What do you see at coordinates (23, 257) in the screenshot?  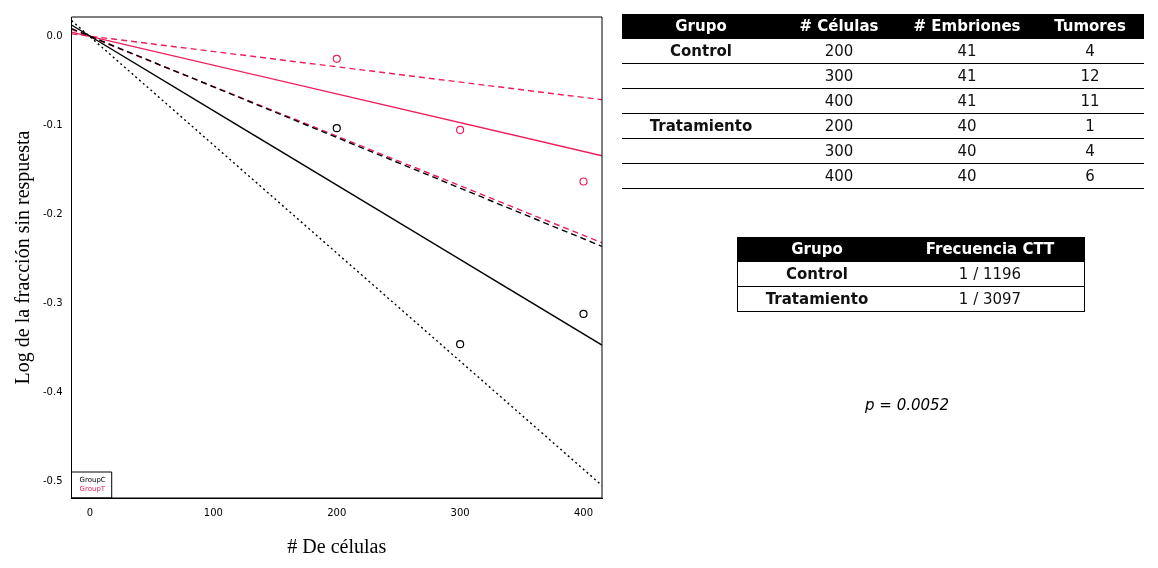 I see `y-axis-title: Log de la fracción sin respuesta` at bounding box center [23, 257].